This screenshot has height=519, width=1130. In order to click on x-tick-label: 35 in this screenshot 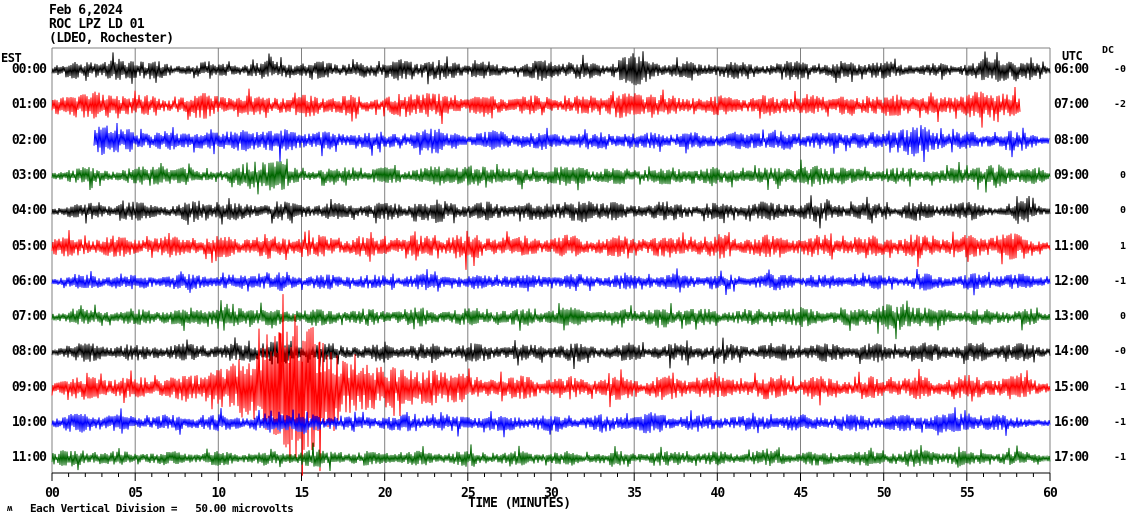, I will do `click(634, 493)`.